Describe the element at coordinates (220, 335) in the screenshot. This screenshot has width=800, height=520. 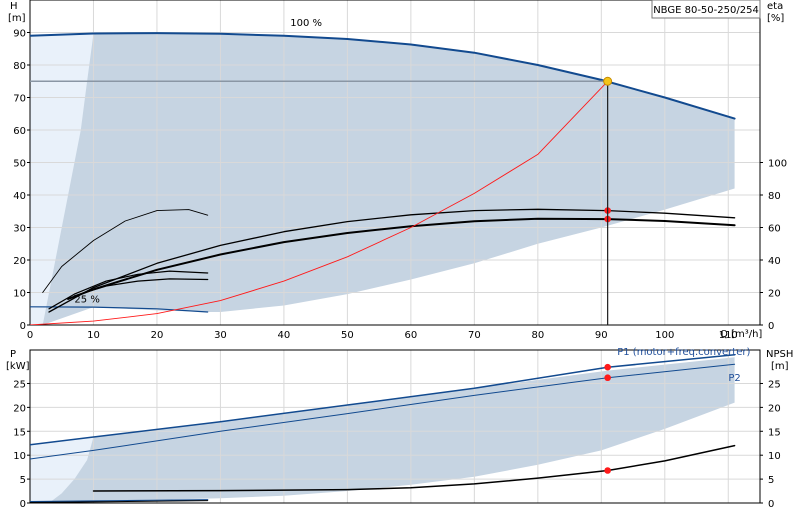
I see `x-tick-label: 30` at that location.